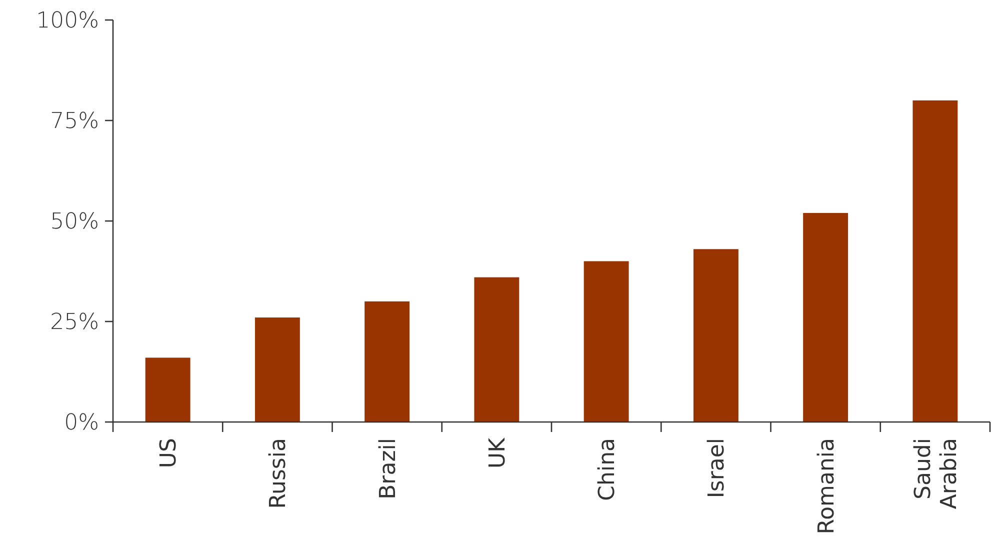  I want to click on x-tick-label: Russia, so click(279, 473).